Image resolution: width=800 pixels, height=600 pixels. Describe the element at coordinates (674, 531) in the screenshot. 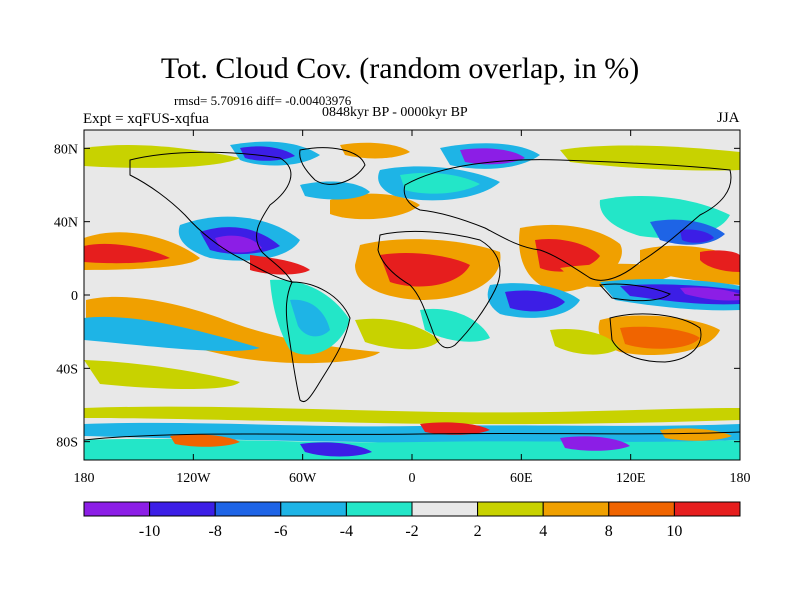

I see `colorbar-label: 10` at that location.